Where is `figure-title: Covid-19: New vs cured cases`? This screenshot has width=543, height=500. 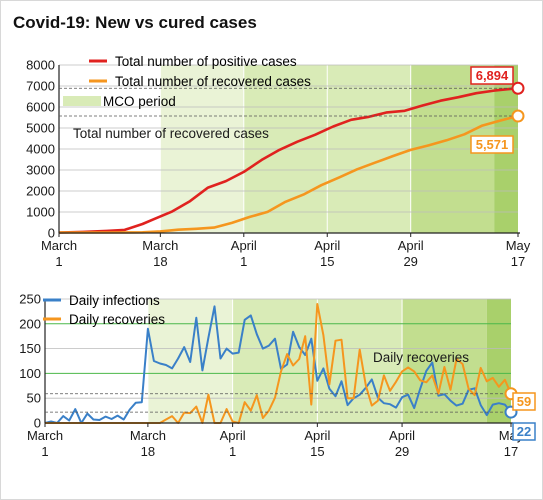 figure-title: Covid-19: New vs cured cases is located at coordinates (135, 22).